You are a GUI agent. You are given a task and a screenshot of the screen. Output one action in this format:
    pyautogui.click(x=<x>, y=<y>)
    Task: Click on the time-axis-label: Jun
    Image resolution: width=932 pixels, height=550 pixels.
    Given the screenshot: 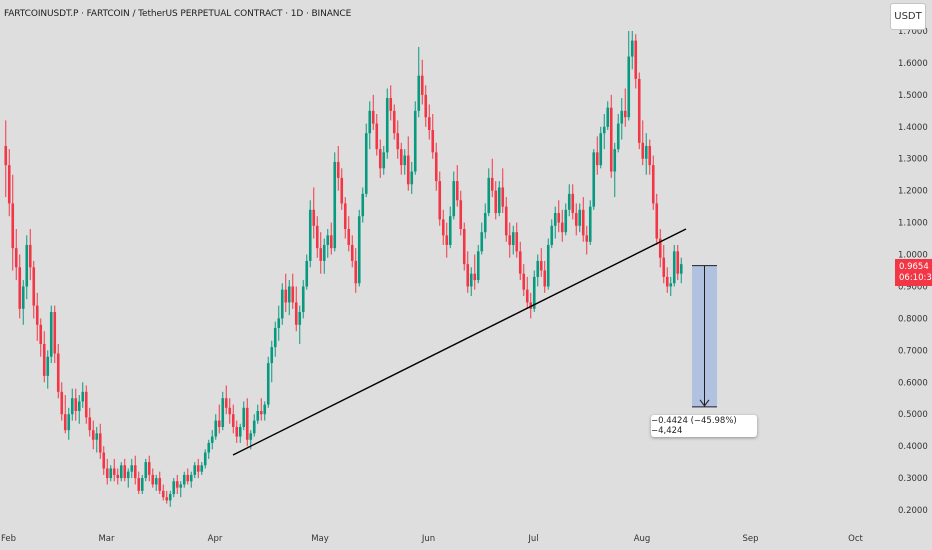 What is the action you would take?
    pyautogui.click(x=428, y=539)
    